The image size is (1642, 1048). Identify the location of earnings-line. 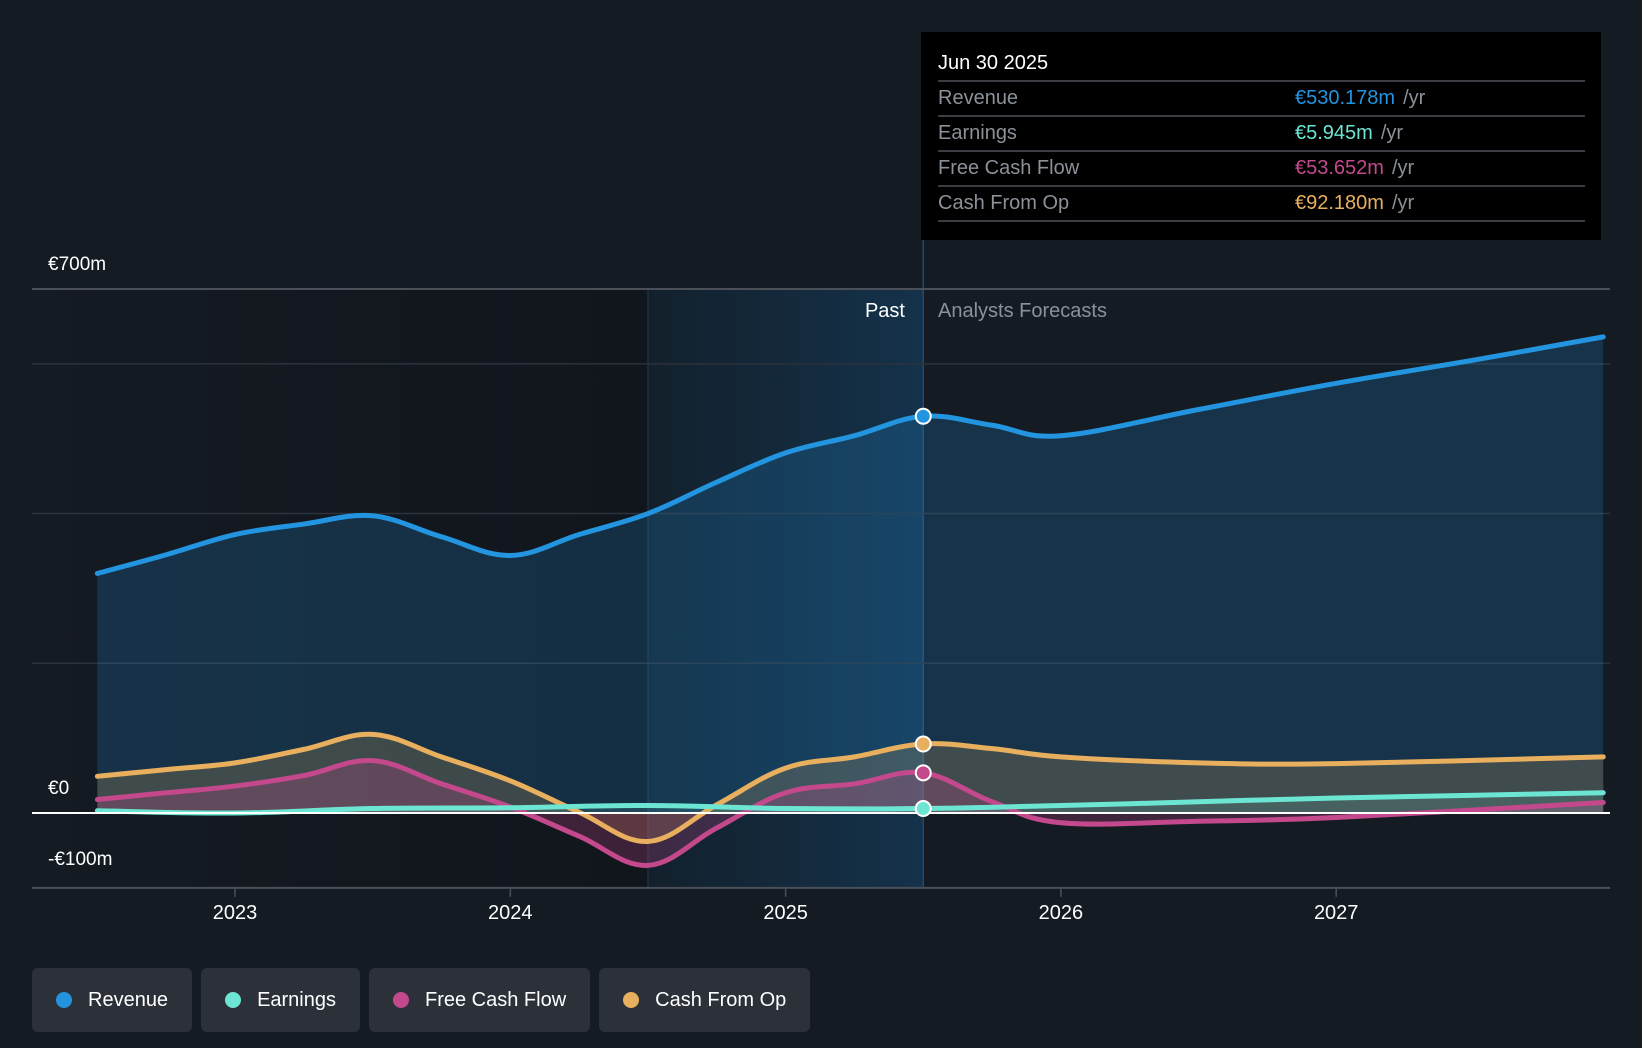
(850, 803).